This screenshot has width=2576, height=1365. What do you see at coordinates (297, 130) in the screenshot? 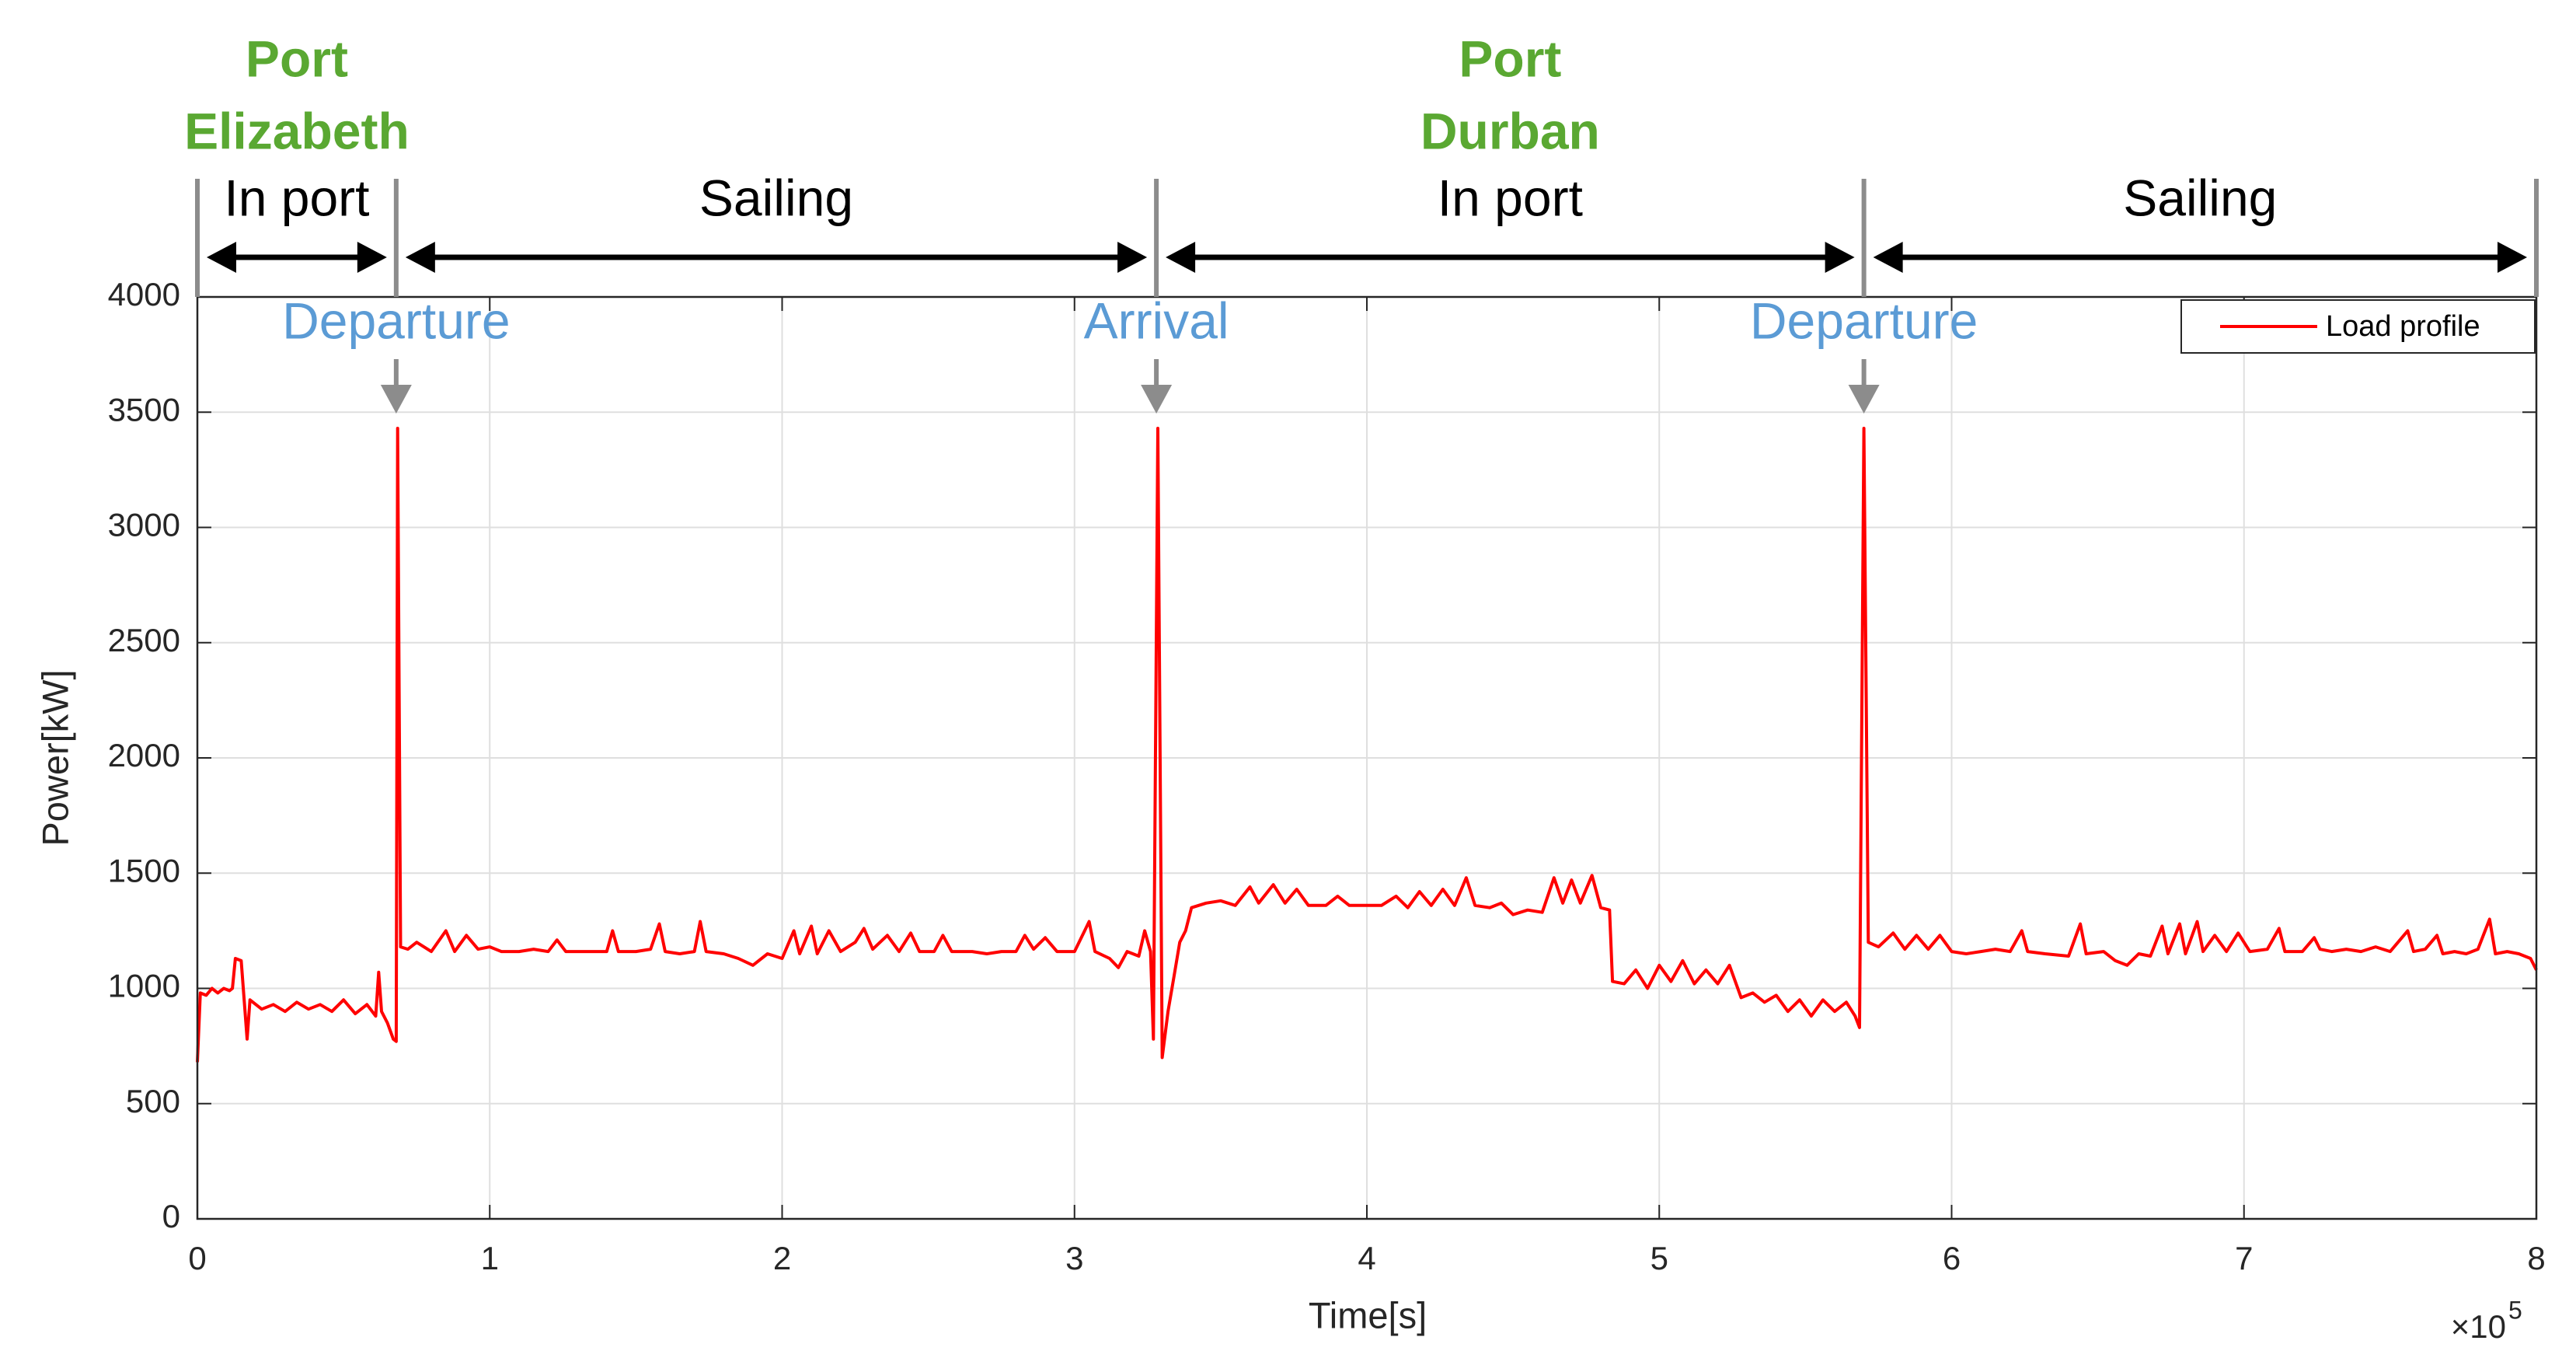
I see `port-label: Elizabeth` at bounding box center [297, 130].